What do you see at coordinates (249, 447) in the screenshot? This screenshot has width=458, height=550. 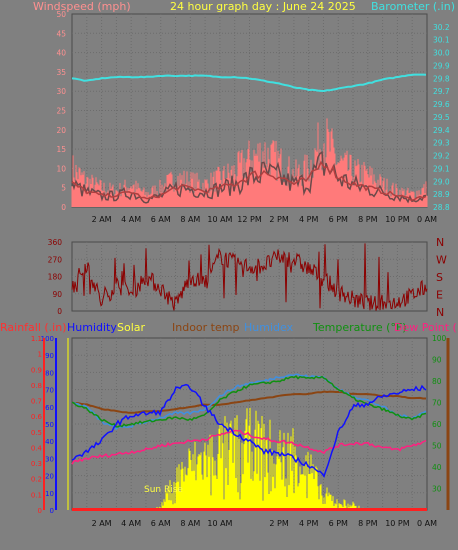 I see `dewpoint-line` at bounding box center [249, 447].